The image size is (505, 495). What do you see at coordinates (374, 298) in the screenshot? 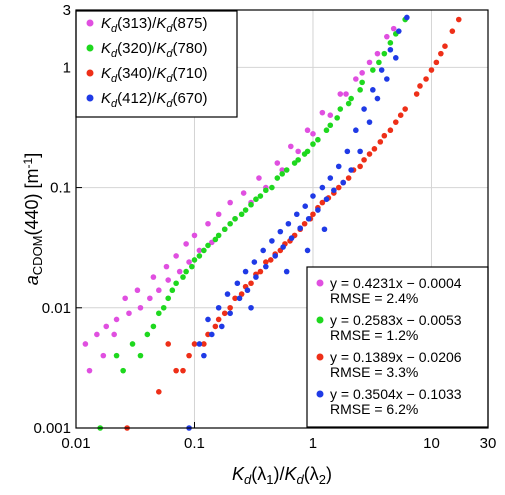
I see `fit-rmse-0: RMSE = 2.4%` at bounding box center [374, 298].